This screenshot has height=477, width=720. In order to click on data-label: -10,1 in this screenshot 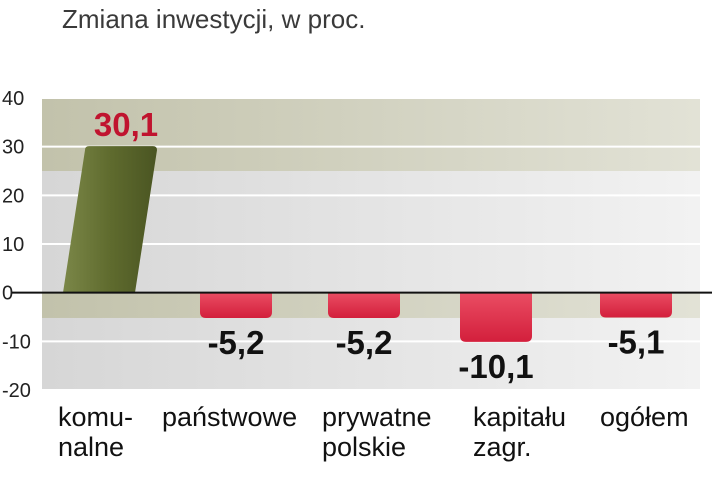, I will do `click(495, 366)`.